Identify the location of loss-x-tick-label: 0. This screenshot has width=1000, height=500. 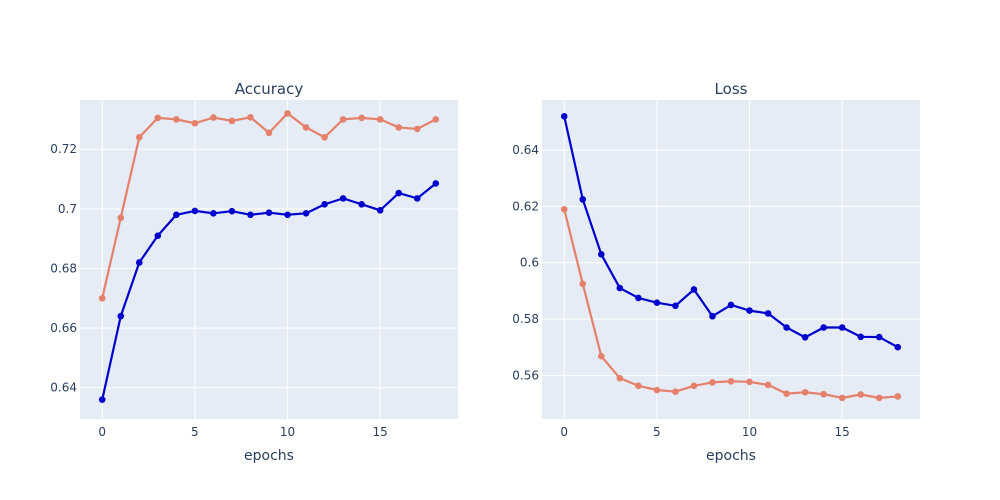
(564, 432).